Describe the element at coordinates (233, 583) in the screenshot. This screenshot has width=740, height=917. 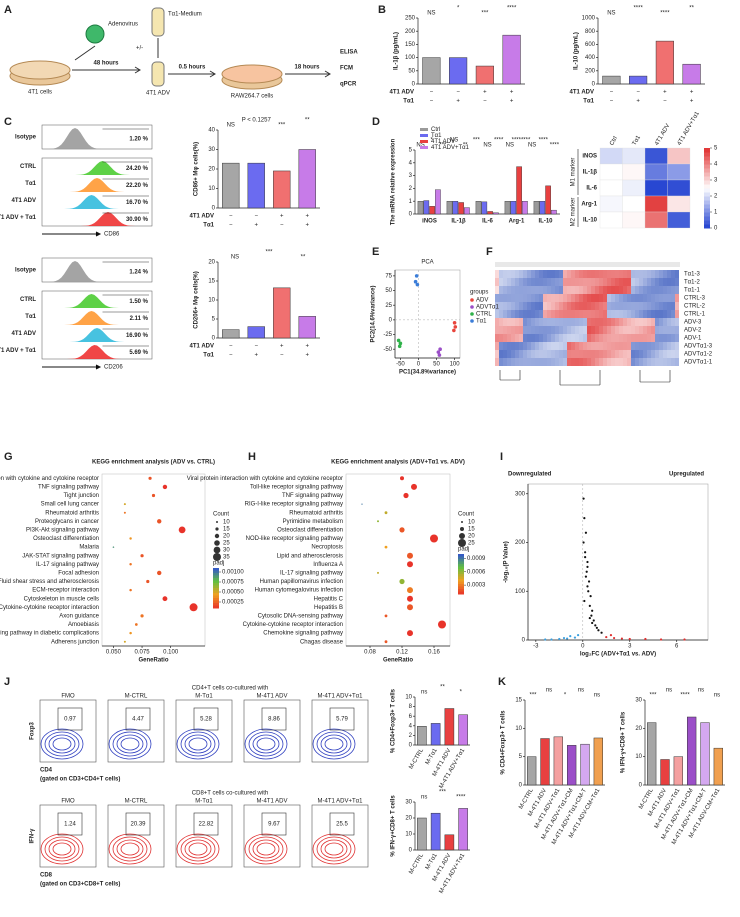
I see `colorbar-label: 0.00075` at that location.